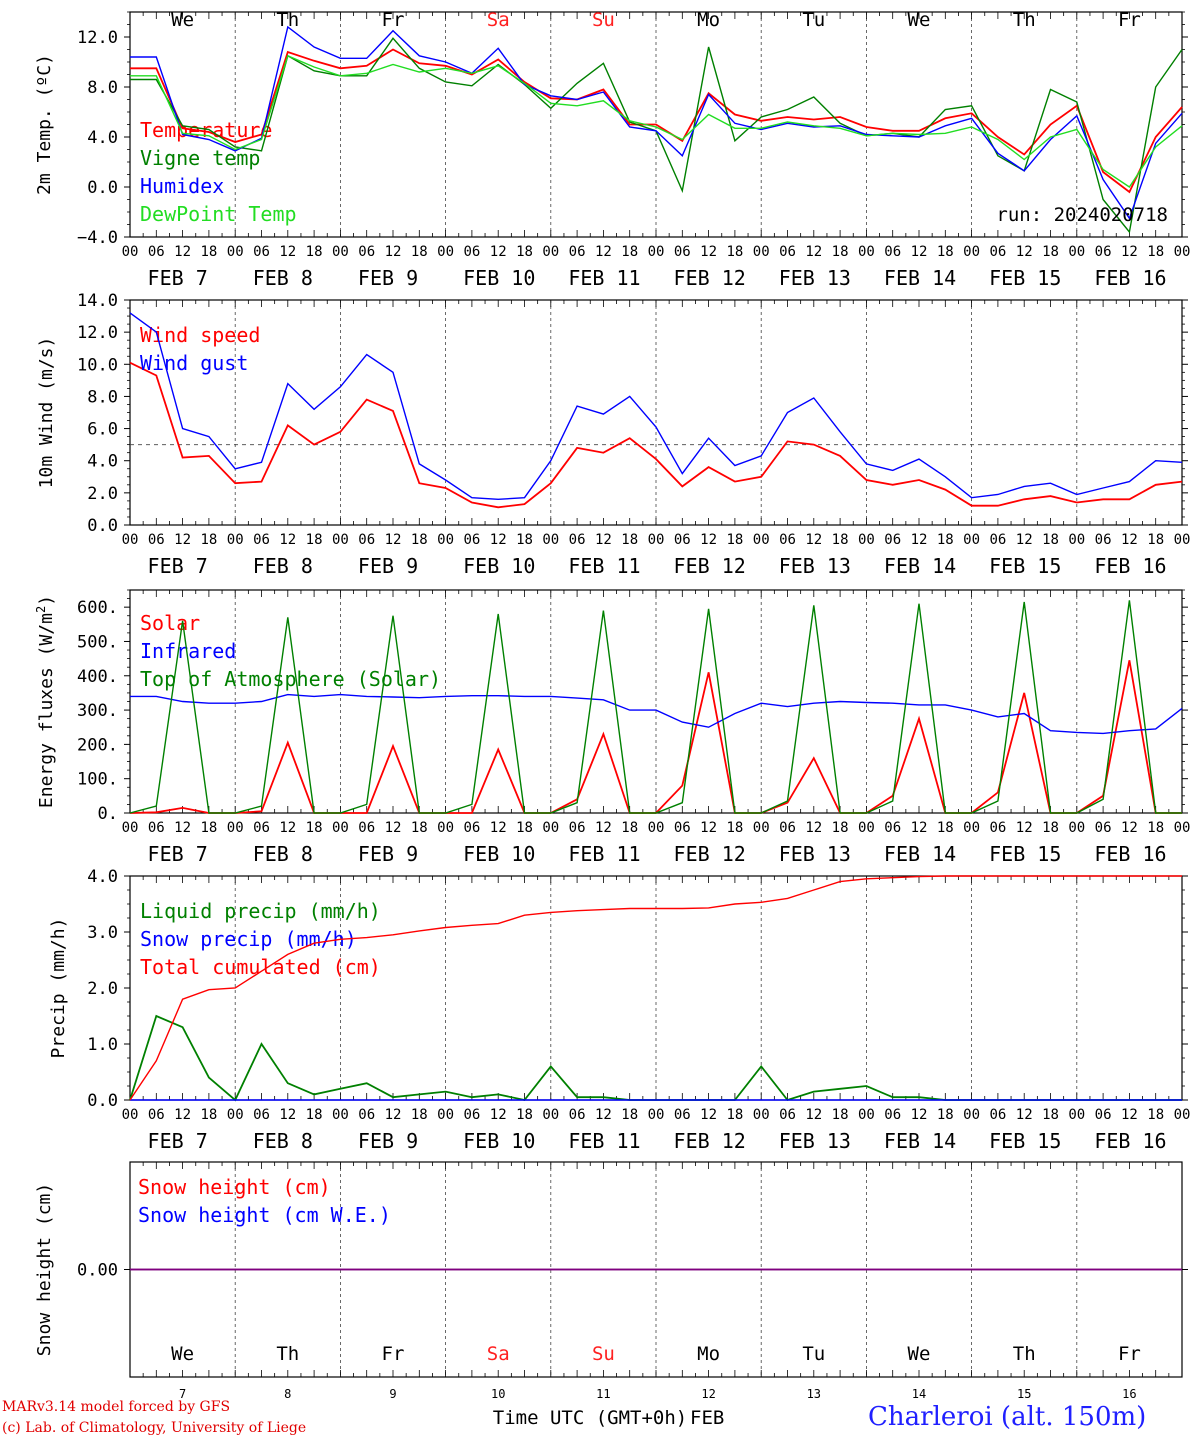 The height and width of the screenshot is (1440, 1194). What do you see at coordinates (182, 186) in the screenshot?
I see `legend-entry: Humidex` at bounding box center [182, 186].